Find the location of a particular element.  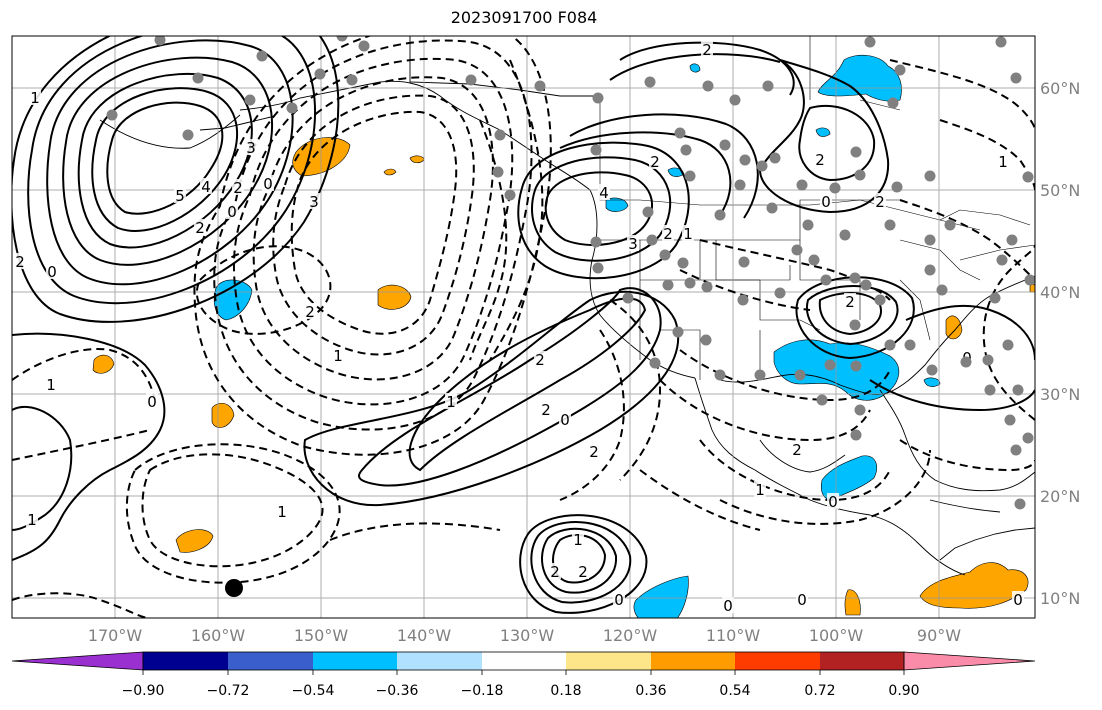

lon-label: 140°W is located at coordinates (424, 635).